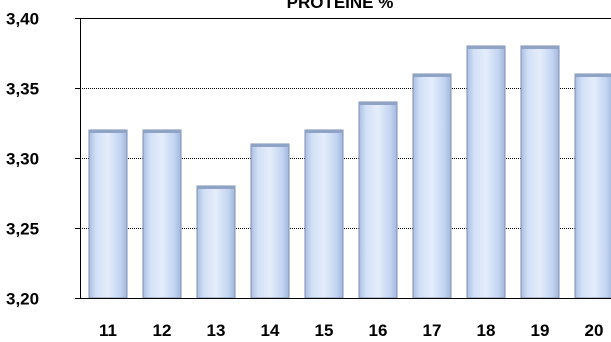  I want to click on x-tick-label: 17, so click(432, 330).